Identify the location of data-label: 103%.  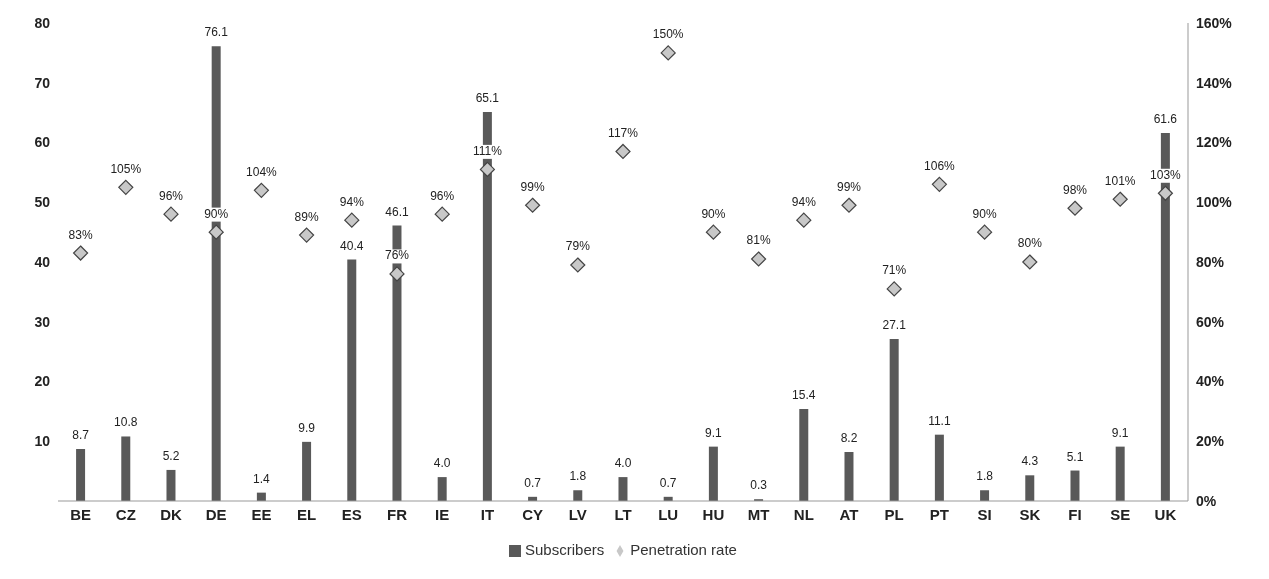
(1166, 174).